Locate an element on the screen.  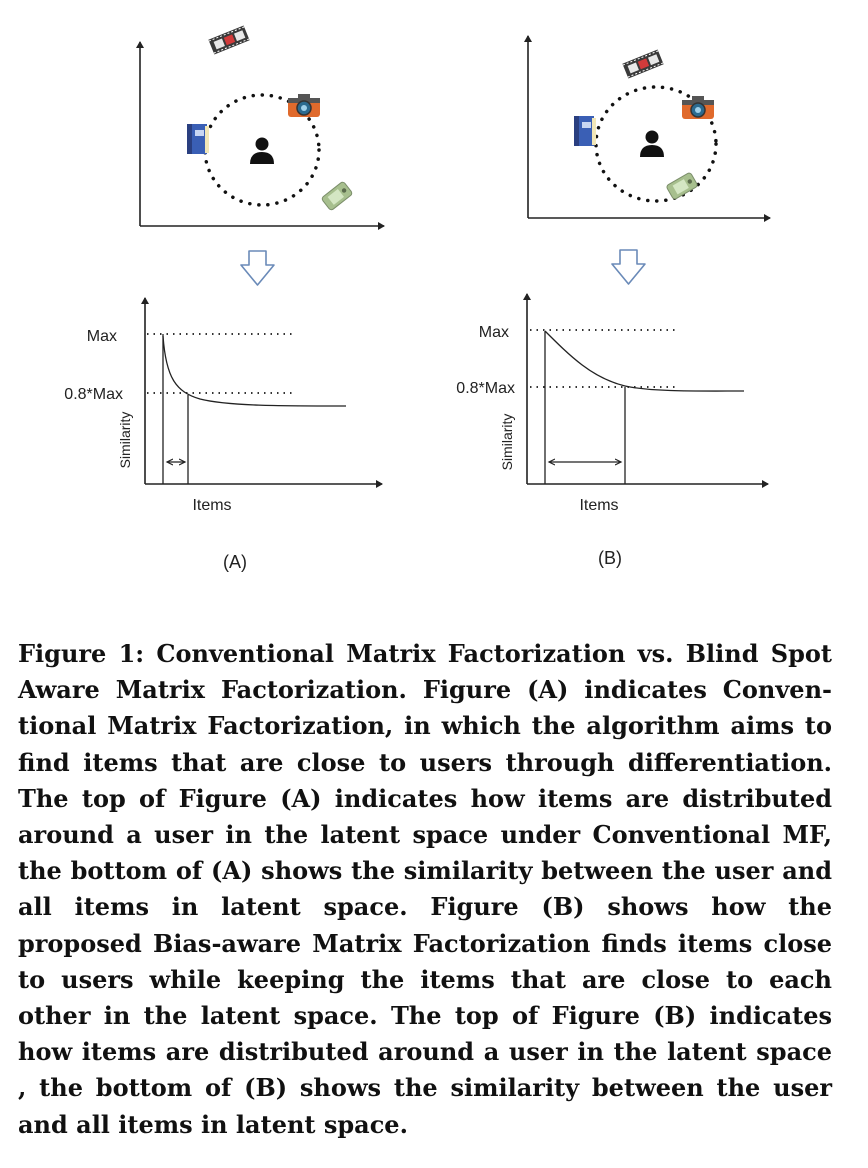
panel-label-b: (B) is located at coordinates (610, 558).